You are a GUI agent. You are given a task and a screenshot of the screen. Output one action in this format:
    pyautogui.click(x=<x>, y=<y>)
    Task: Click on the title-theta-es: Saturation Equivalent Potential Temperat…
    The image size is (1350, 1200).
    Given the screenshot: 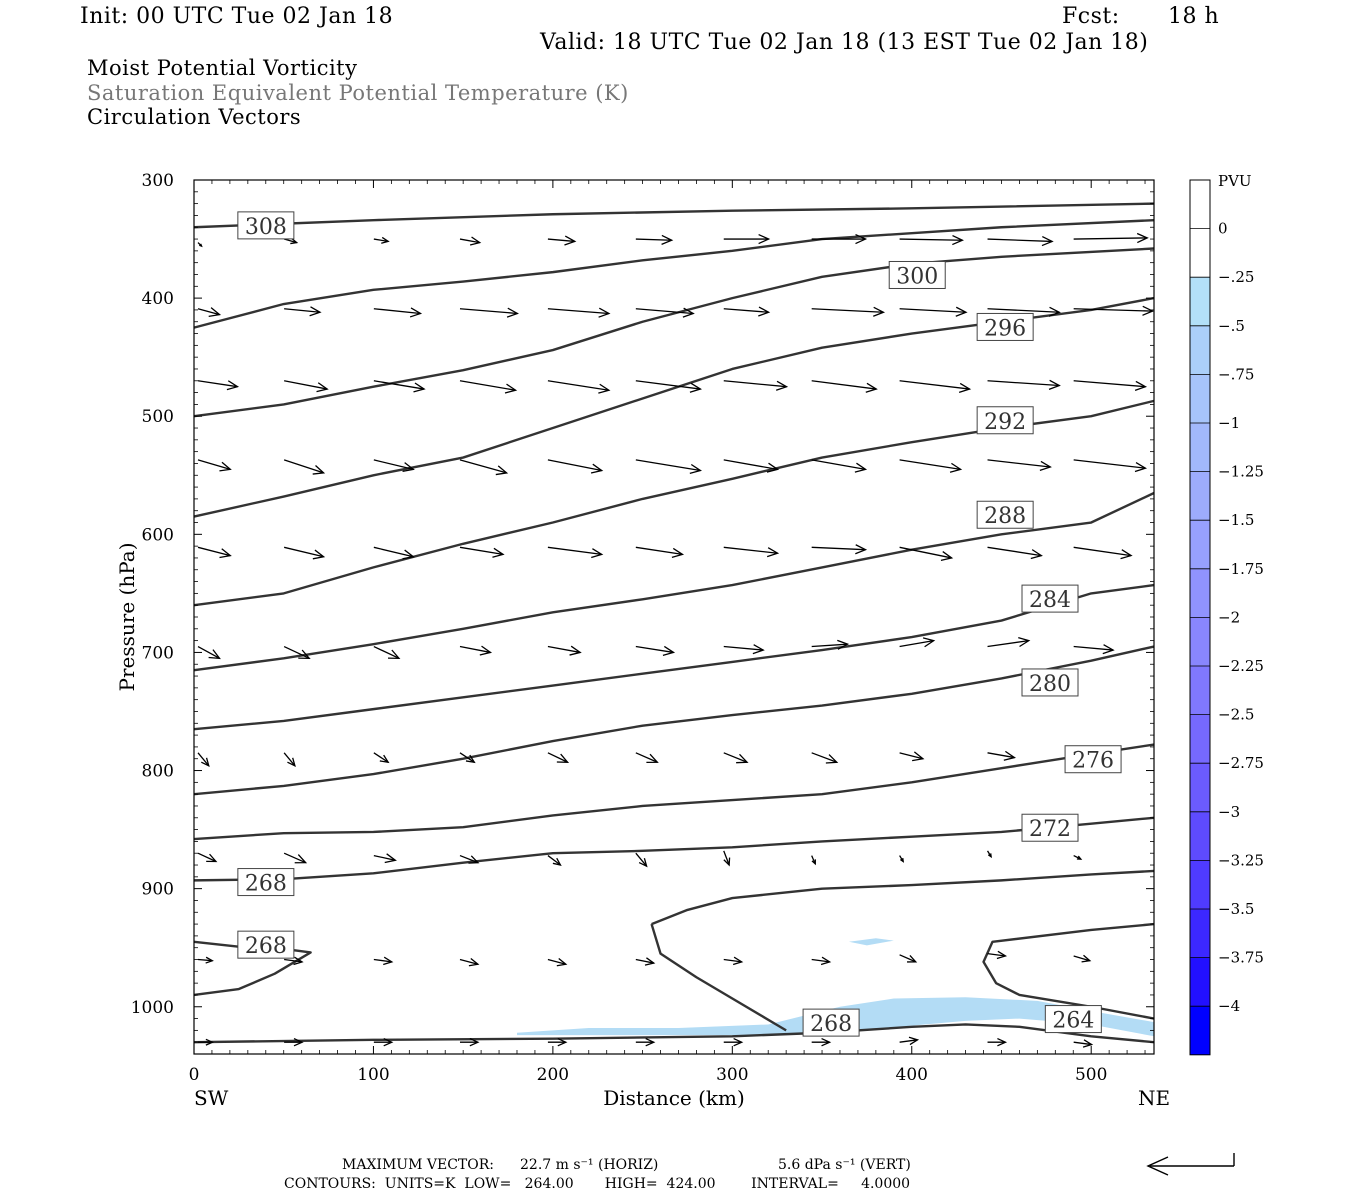 What is the action you would take?
    pyautogui.click(x=358, y=93)
    